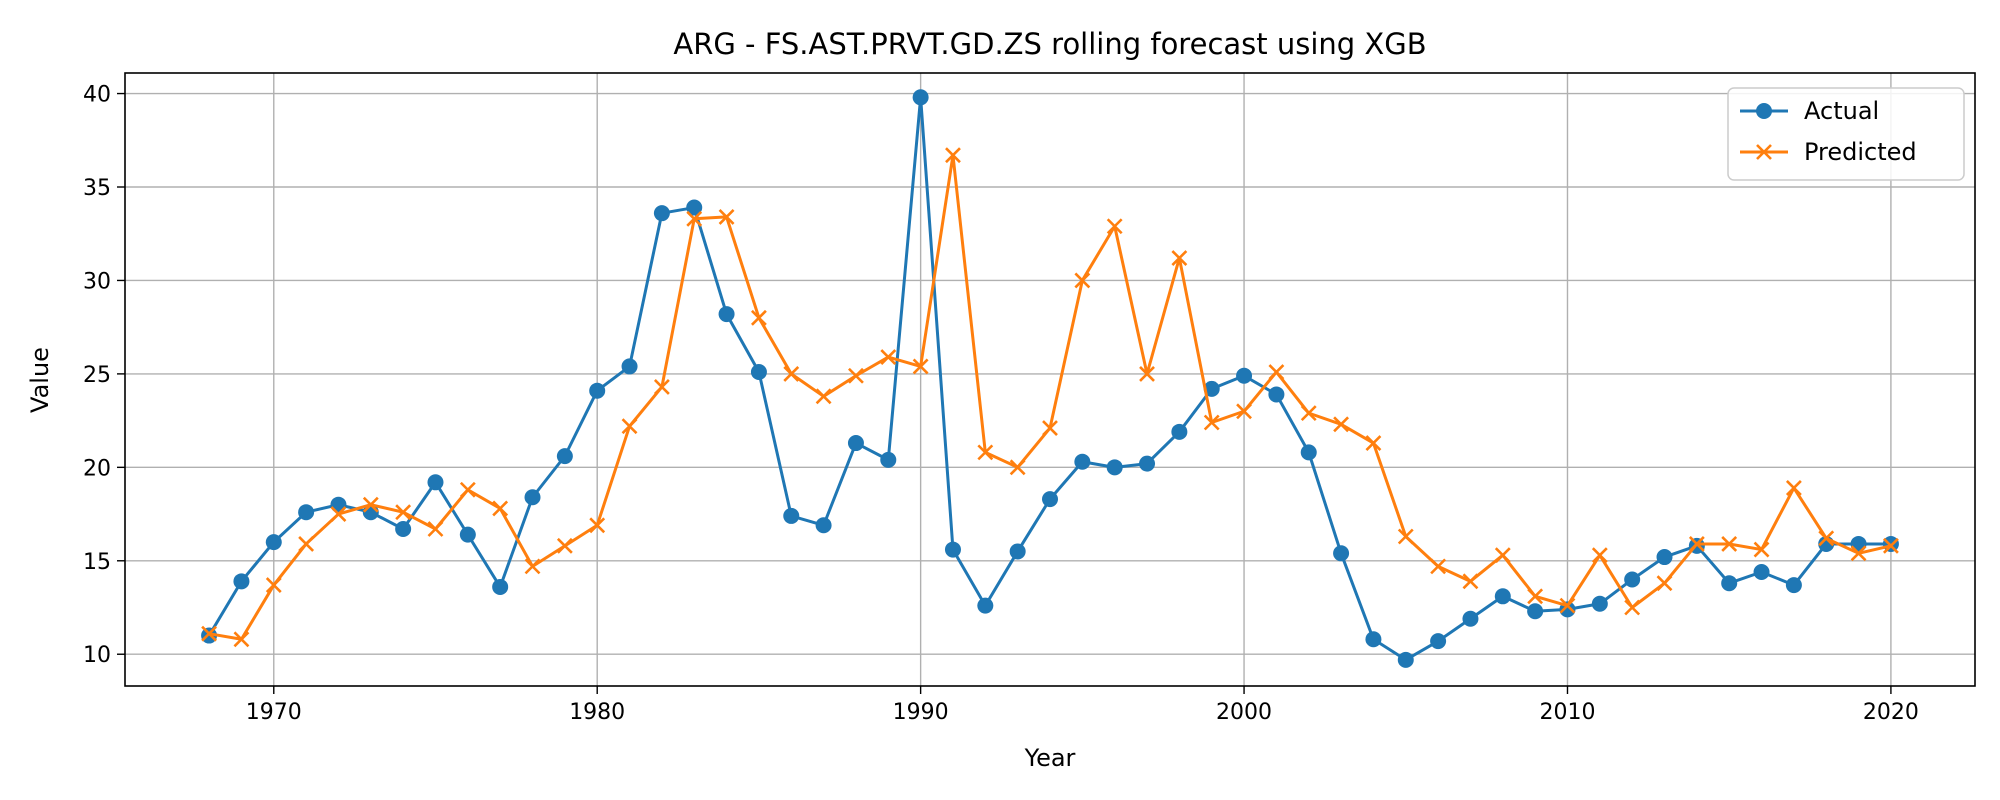  What do you see at coordinates (97, 468) in the screenshot?
I see `y-tick-label: 20` at bounding box center [97, 468].